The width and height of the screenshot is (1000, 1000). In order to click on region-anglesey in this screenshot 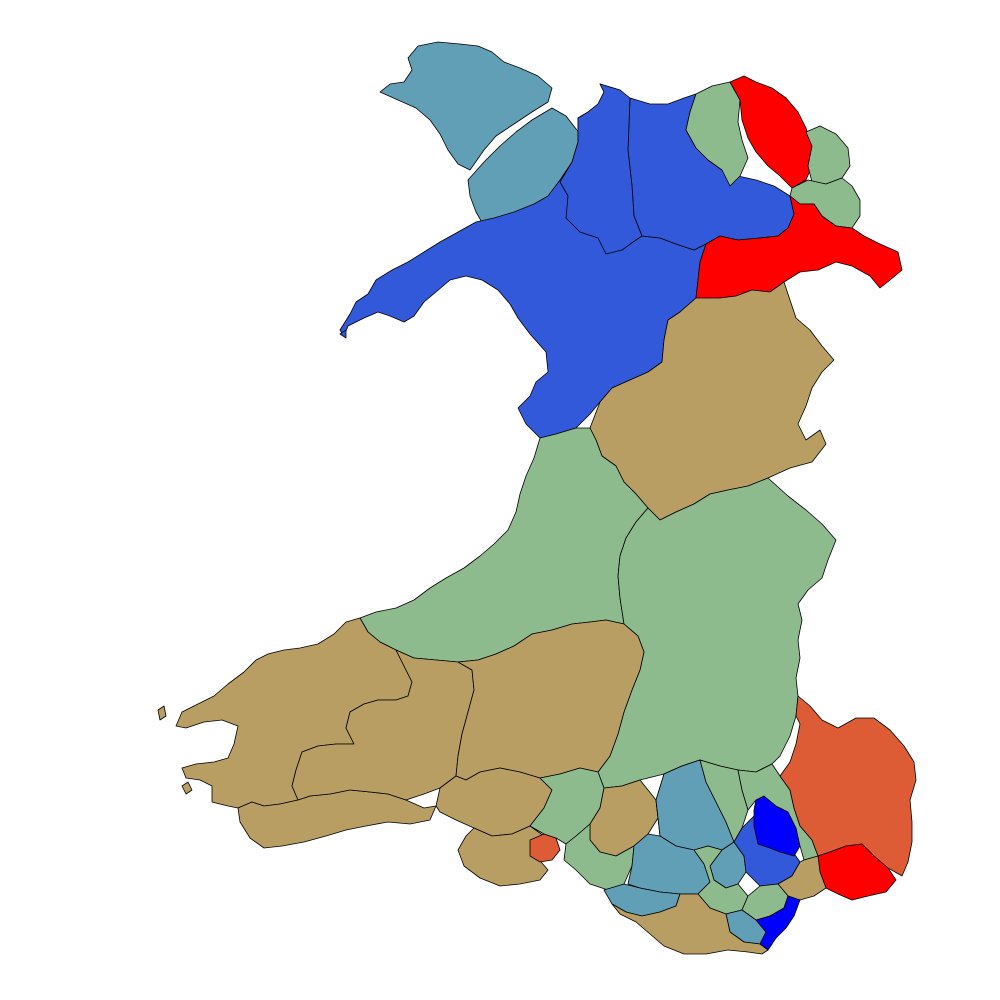, I will do `click(466, 106)`.